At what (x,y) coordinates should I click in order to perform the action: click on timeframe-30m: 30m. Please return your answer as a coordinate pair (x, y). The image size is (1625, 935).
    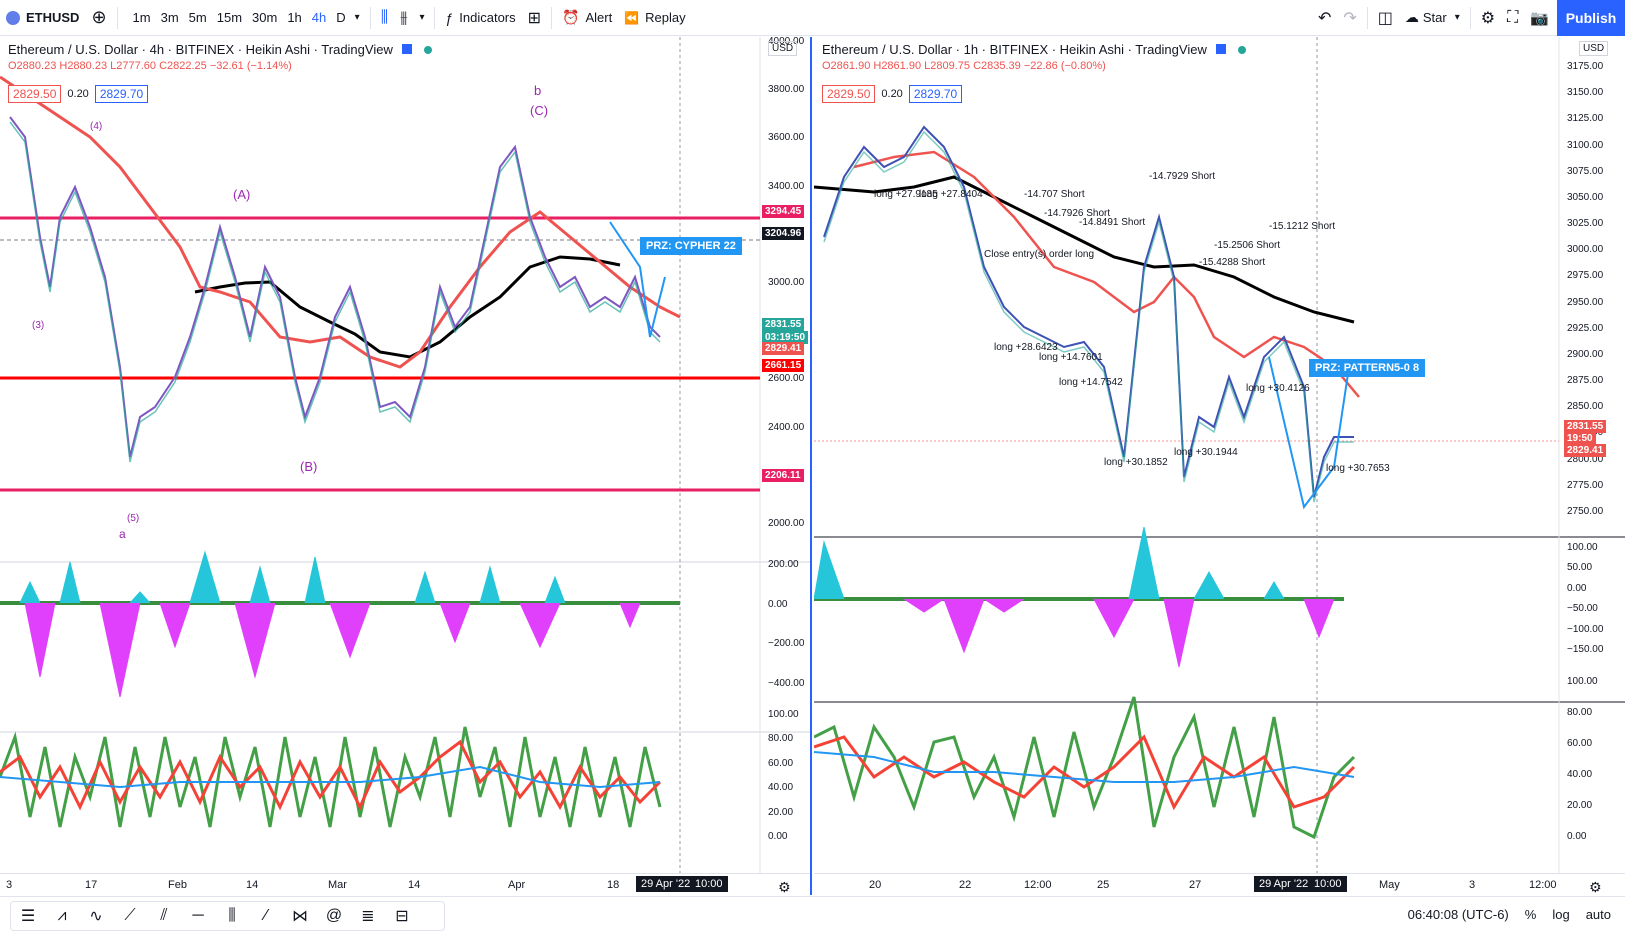
    Looking at the image, I should click on (265, 17).